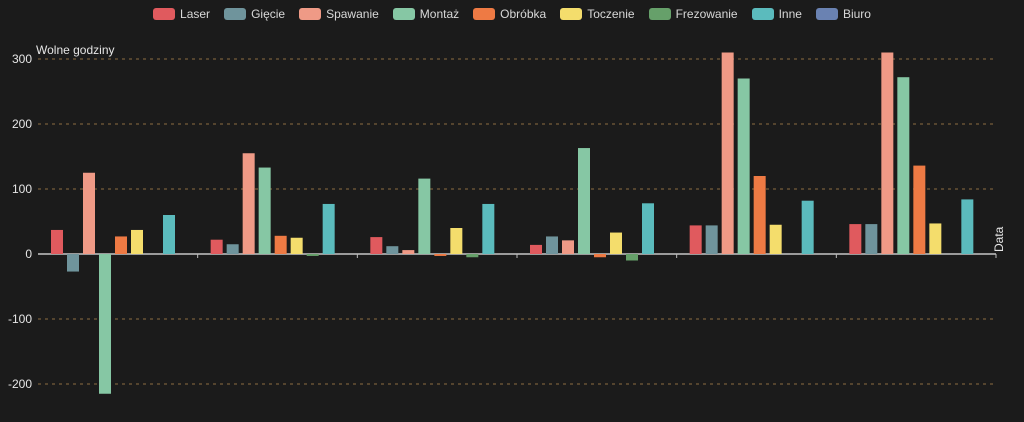 The width and height of the screenshot is (1024, 422). What do you see at coordinates (22, 59) in the screenshot?
I see `y-tick-label: 300` at bounding box center [22, 59].